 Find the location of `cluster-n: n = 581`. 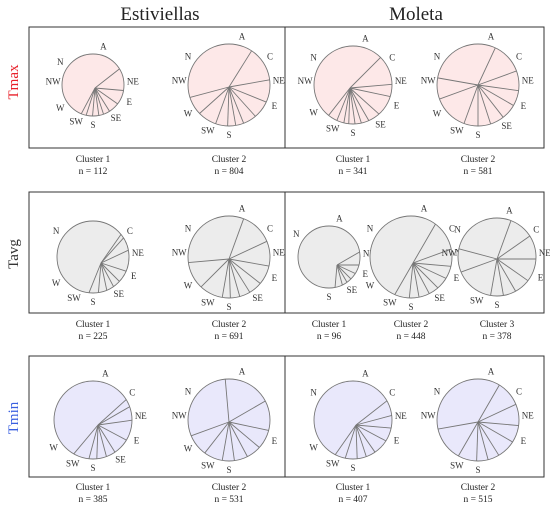

cluster-n: n = 581 is located at coordinates (477, 172).